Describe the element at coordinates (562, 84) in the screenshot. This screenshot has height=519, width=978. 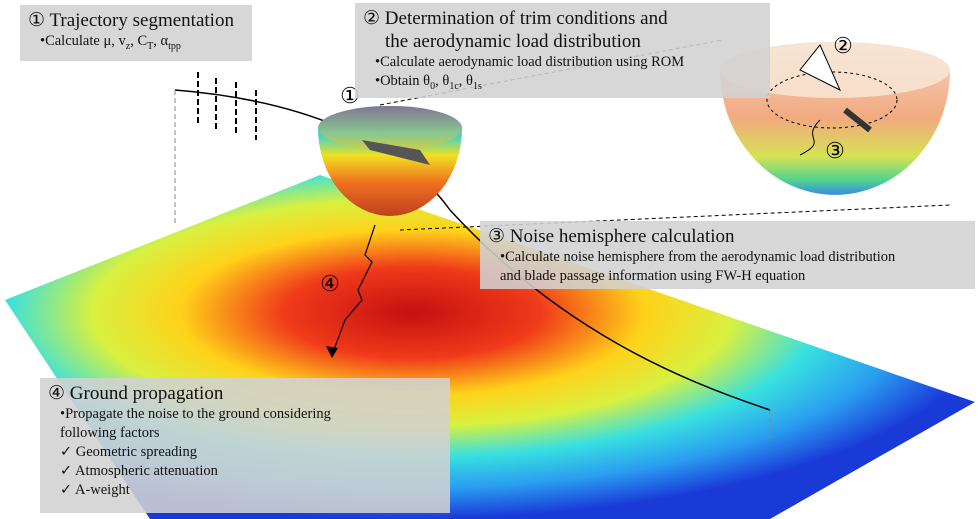
I see `step-line: •Obtain θ0, θ1c, θ1s` at that location.